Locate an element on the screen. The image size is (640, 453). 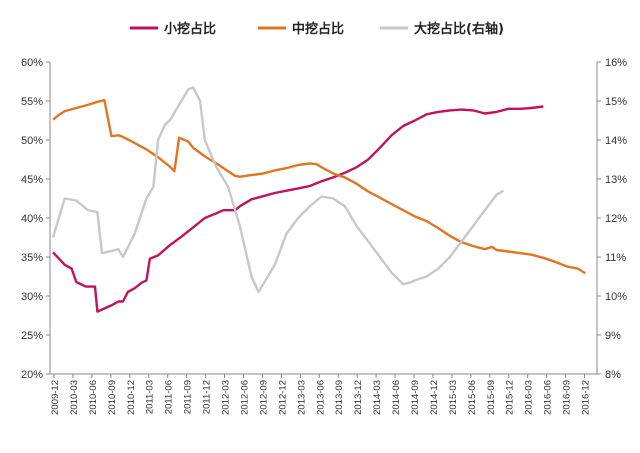
left-tick-label: 60% is located at coordinates (32, 63).